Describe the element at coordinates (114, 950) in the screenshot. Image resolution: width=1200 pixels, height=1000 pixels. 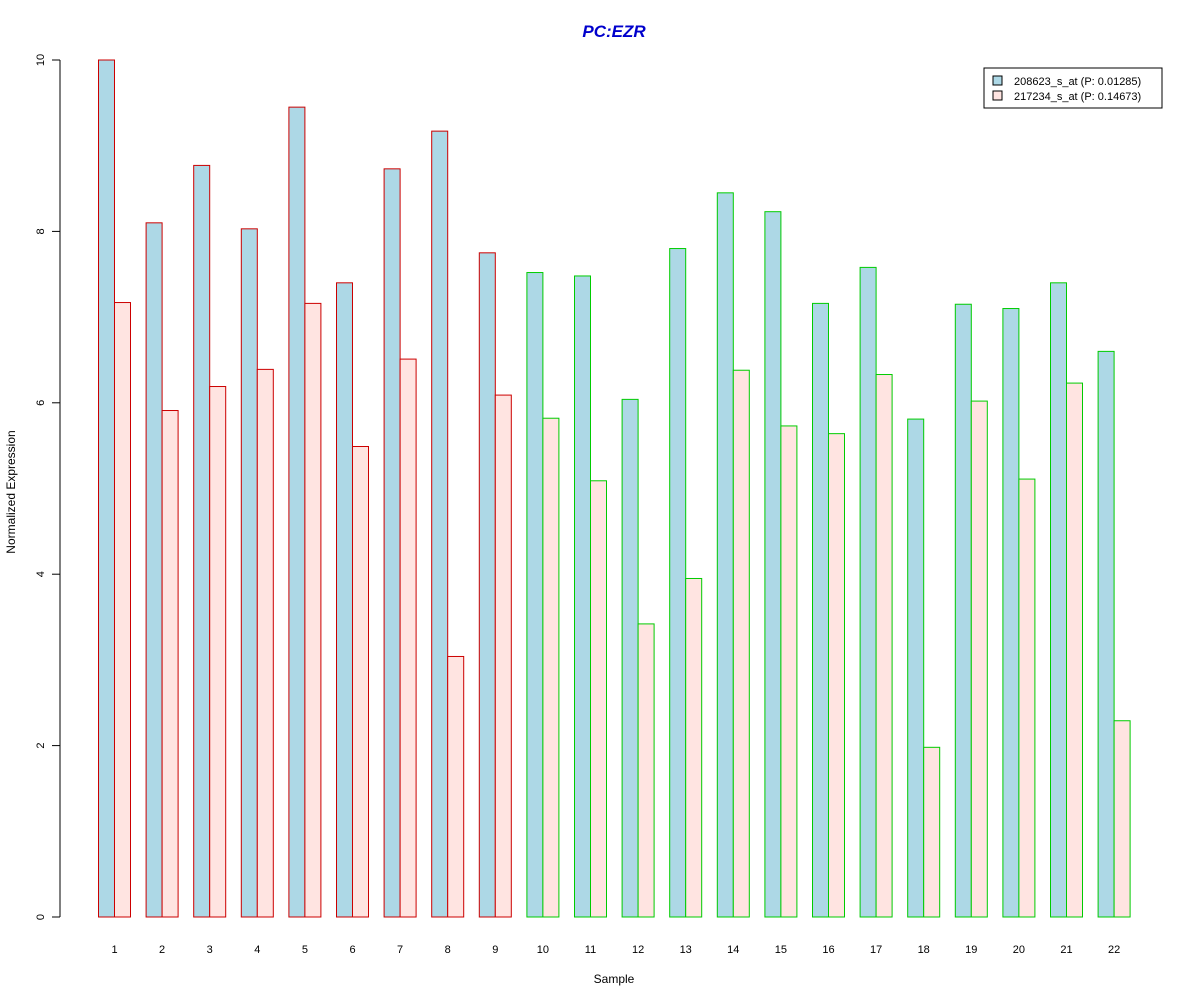
I see `x-tick-label: 1` at that location.